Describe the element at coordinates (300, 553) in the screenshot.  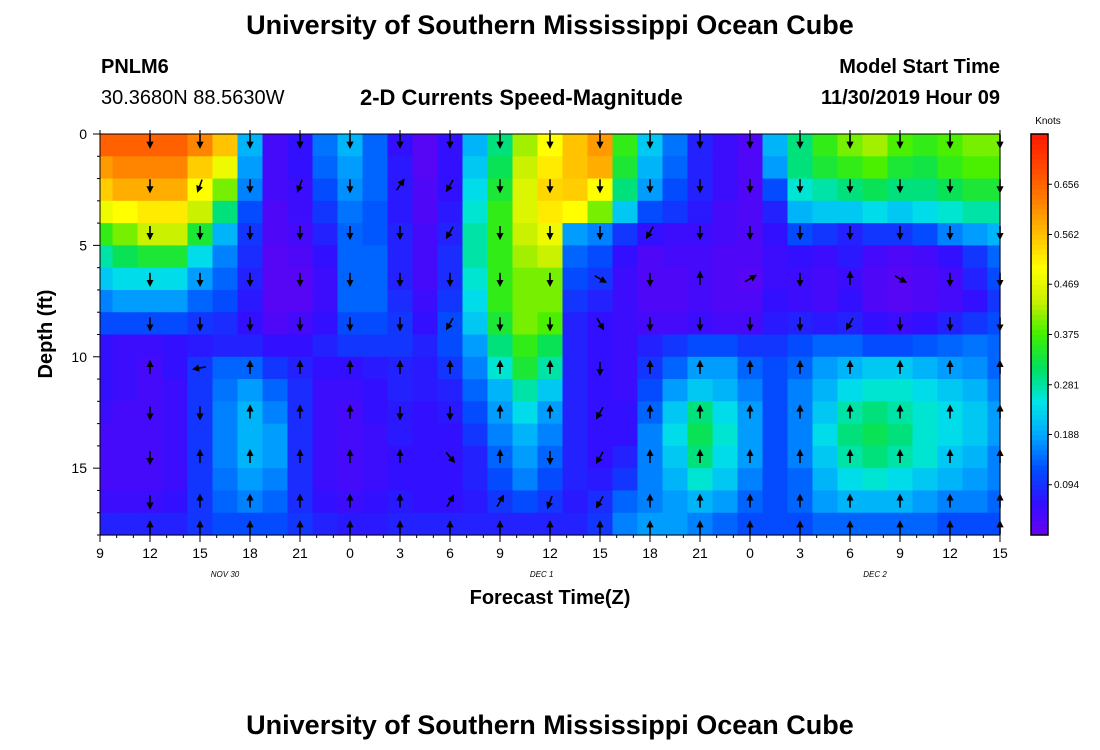
I see `x-tick-label: 21` at that location.